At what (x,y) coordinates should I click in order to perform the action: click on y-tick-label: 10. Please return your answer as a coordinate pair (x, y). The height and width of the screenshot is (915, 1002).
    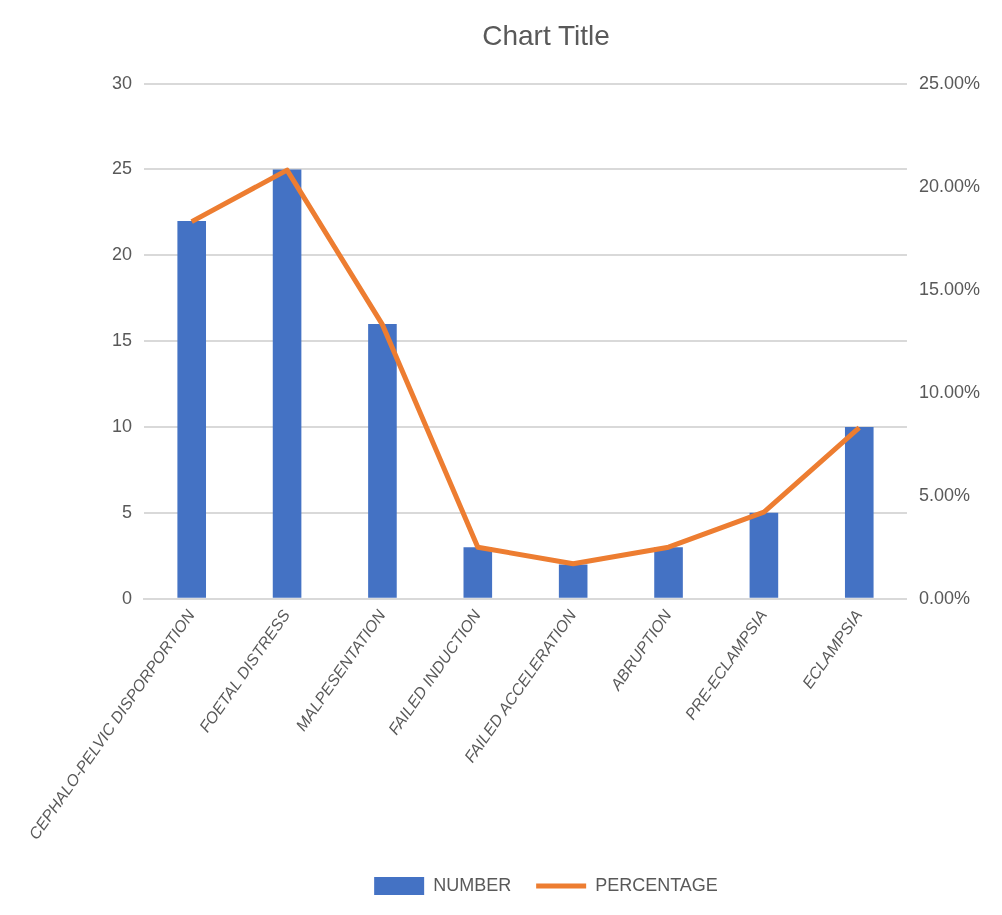
    Looking at the image, I should click on (122, 425).